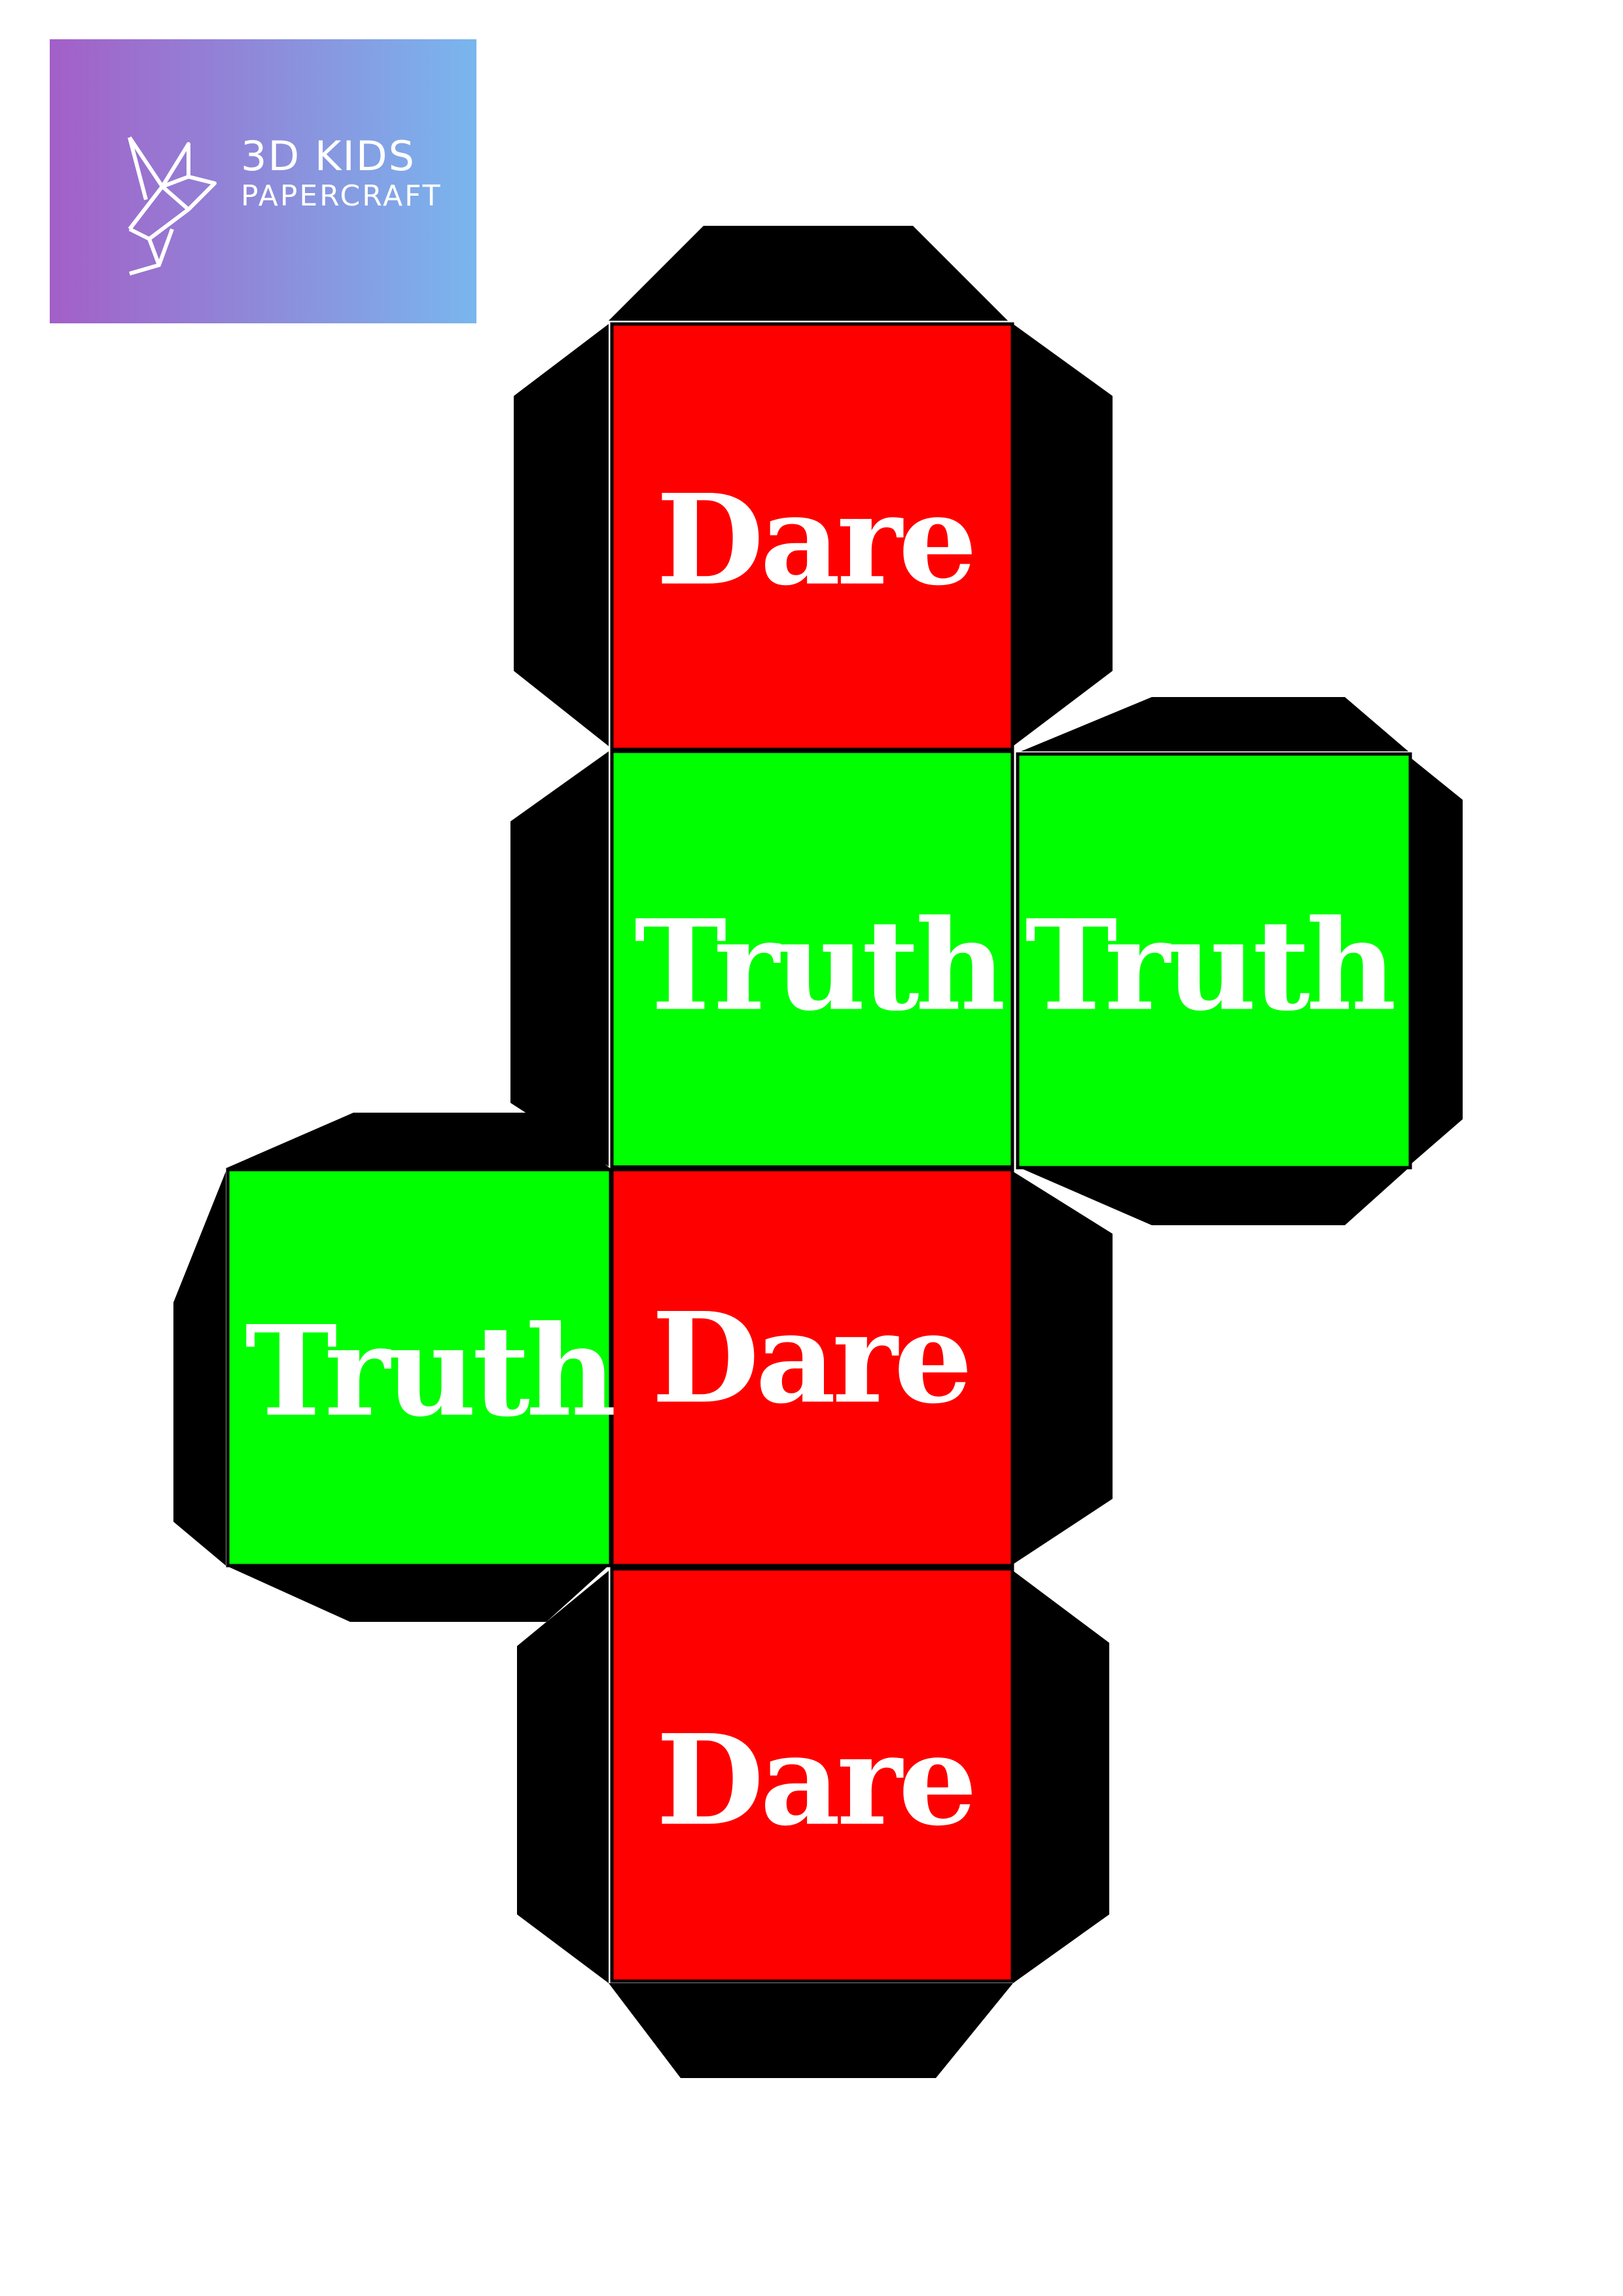 This screenshot has height=2296, width=1623. What do you see at coordinates (172, 206) in the screenshot?
I see `origami-bird-icon` at bounding box center [172, 206].